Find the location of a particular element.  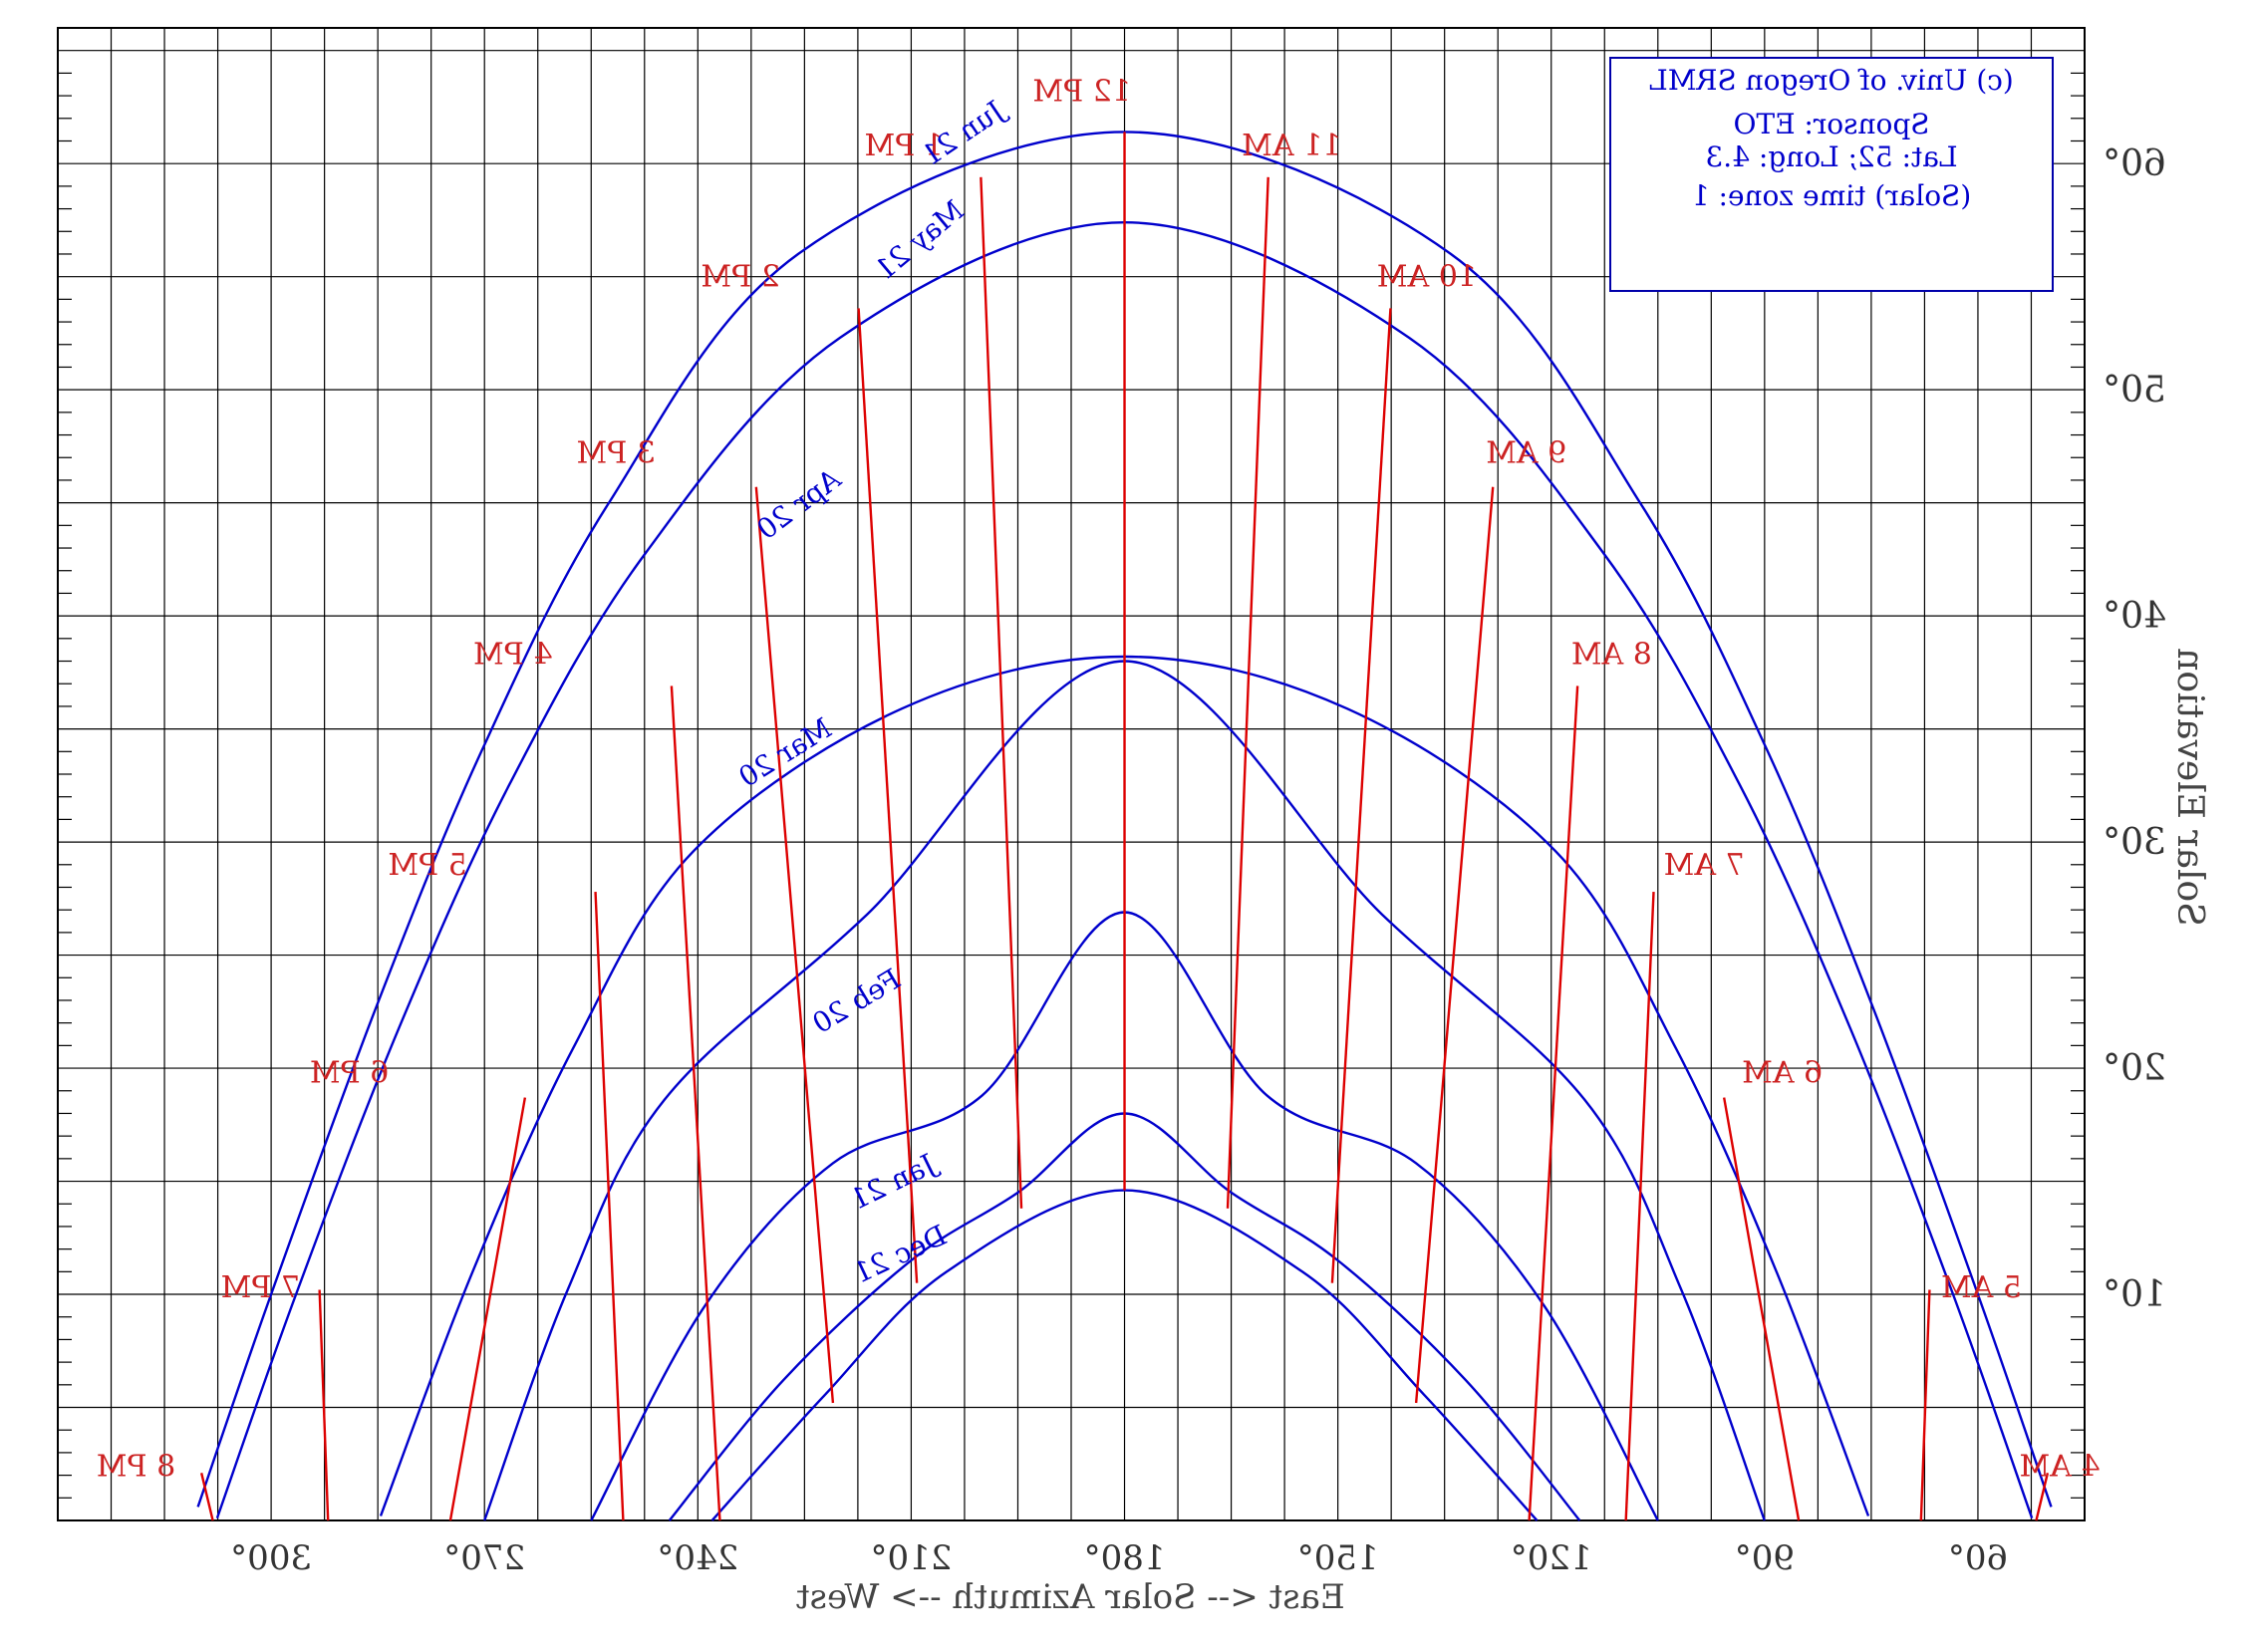

time-label: 12 PM is located at coordinates (1081, 92).